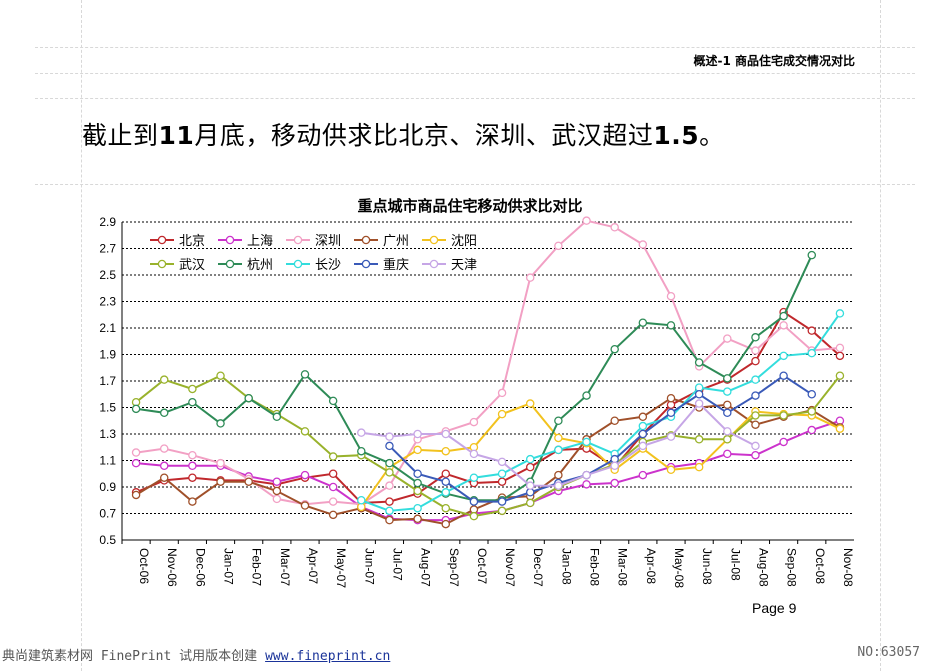 The height and width of the screenshot is (671, 950). Describe the element at coordinates (107, 408) in the screenshot. I see `y-tick-label: 1.5` at that location.